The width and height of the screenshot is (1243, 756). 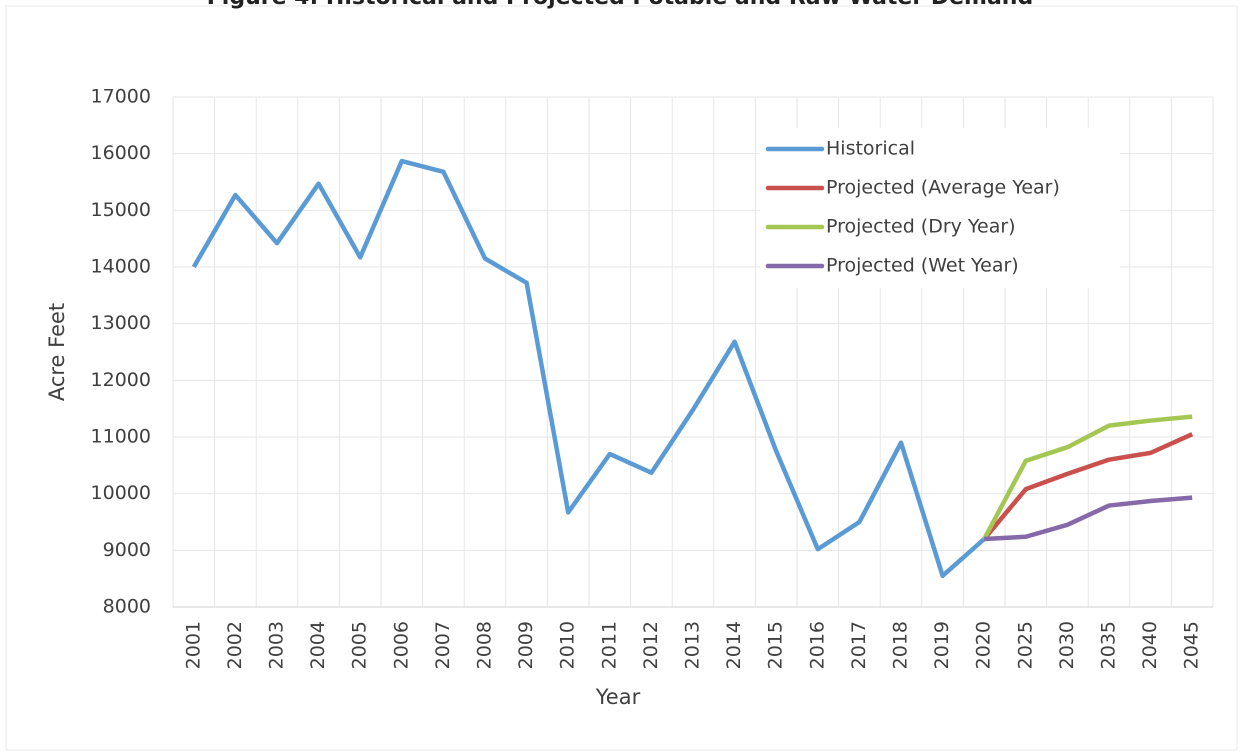 What do you see at coordinates (922, 266) in the screenshot?
I see `legend-label: Projected (Wet Year)` at bounding box center [922, 266].